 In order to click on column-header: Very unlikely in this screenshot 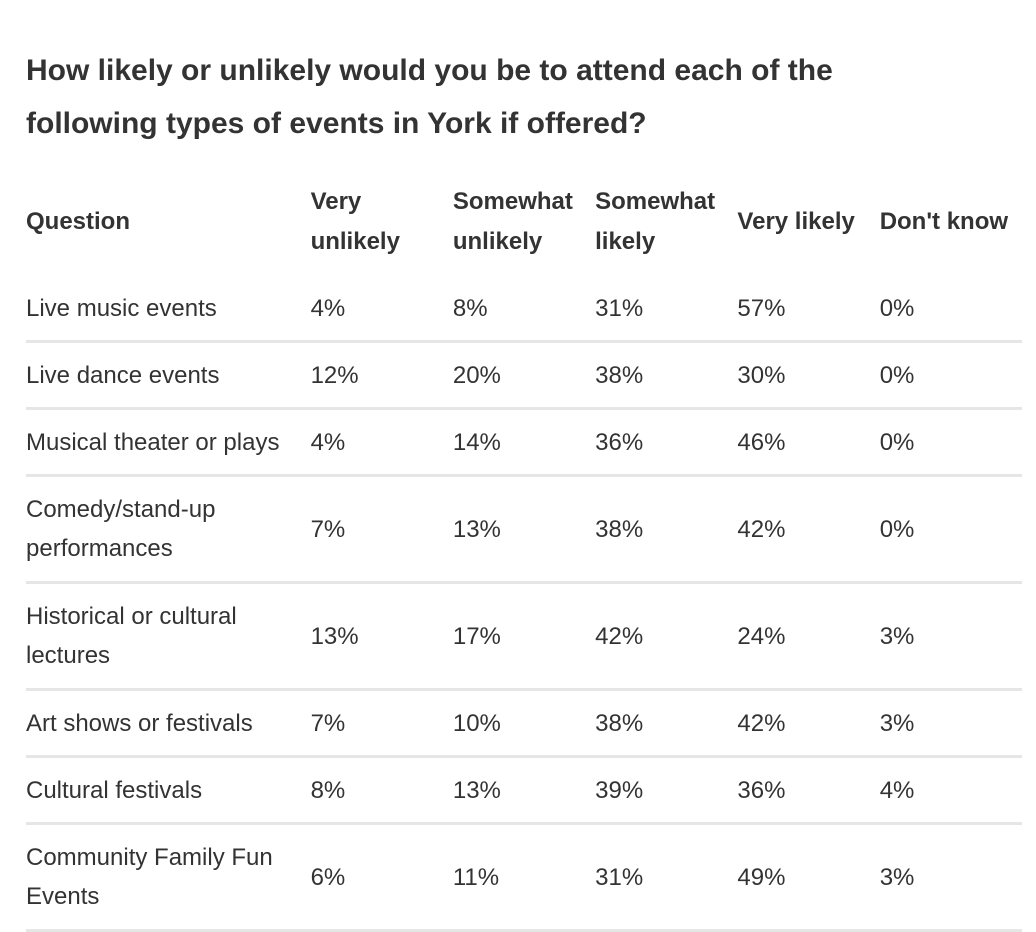, I will do `click(355, 221)`.